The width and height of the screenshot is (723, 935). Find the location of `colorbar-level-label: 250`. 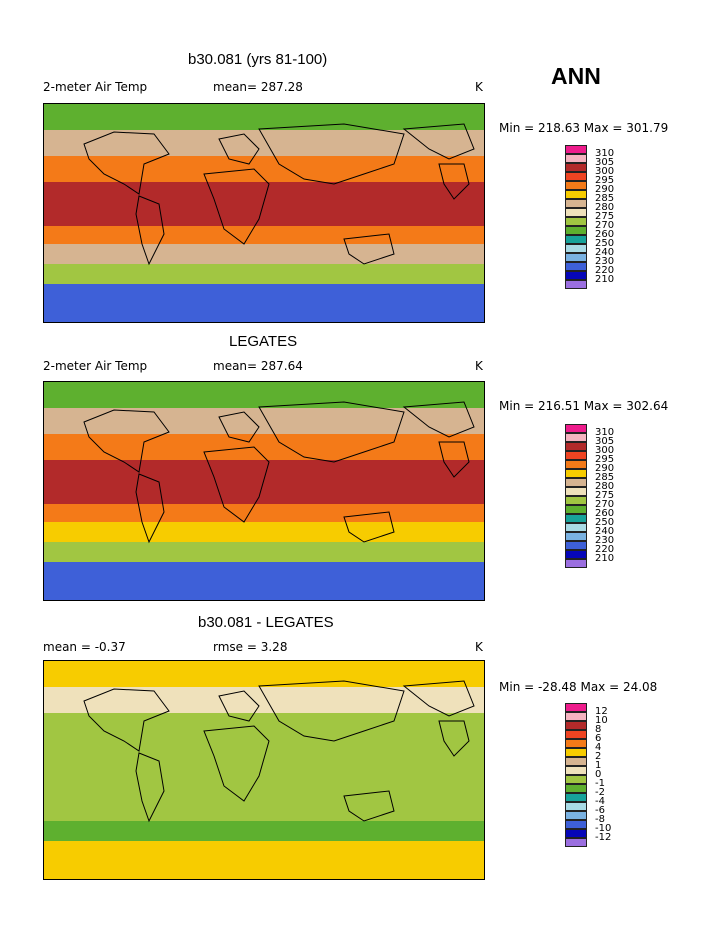

colorbar-level-label: 250 is located at coordinates (605, 522).